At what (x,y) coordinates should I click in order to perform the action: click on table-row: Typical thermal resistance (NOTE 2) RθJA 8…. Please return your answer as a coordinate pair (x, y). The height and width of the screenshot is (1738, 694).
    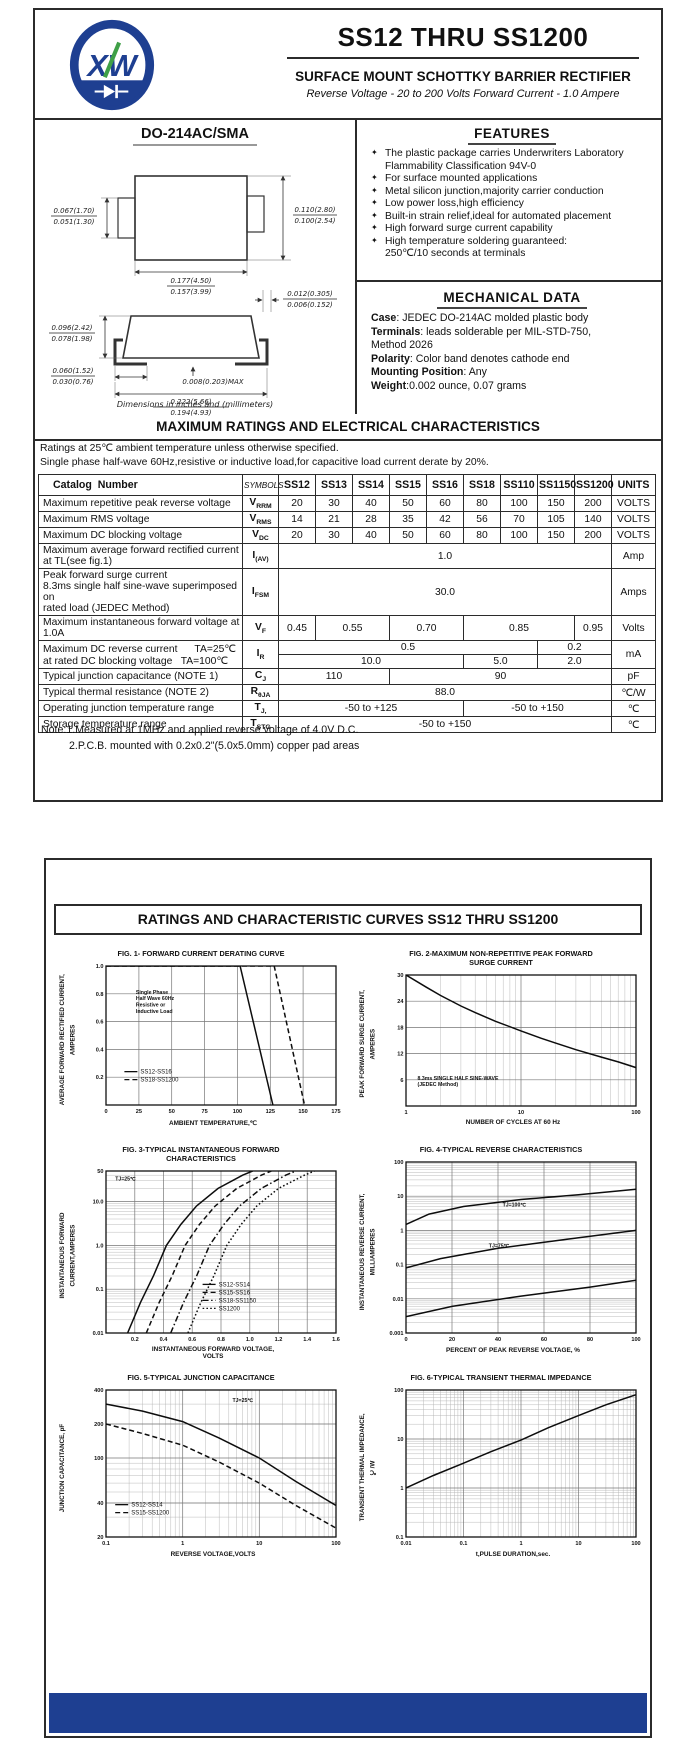
    Looking at the image, I should click on (347, 693).